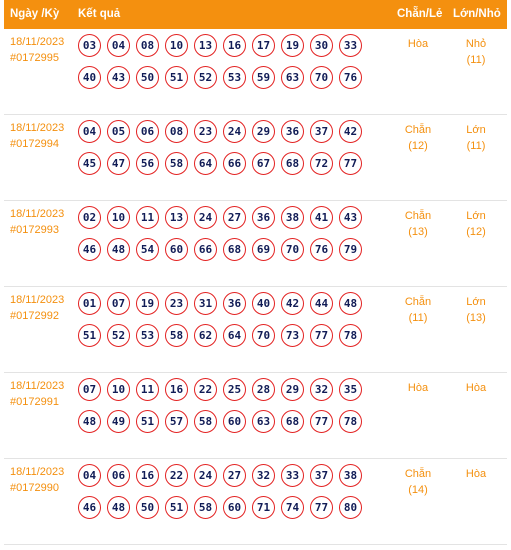 The image size is (511, 550). Describe the element at coordinates (350, 163) in the screenshot. I see `result-ball: 77` at that location.